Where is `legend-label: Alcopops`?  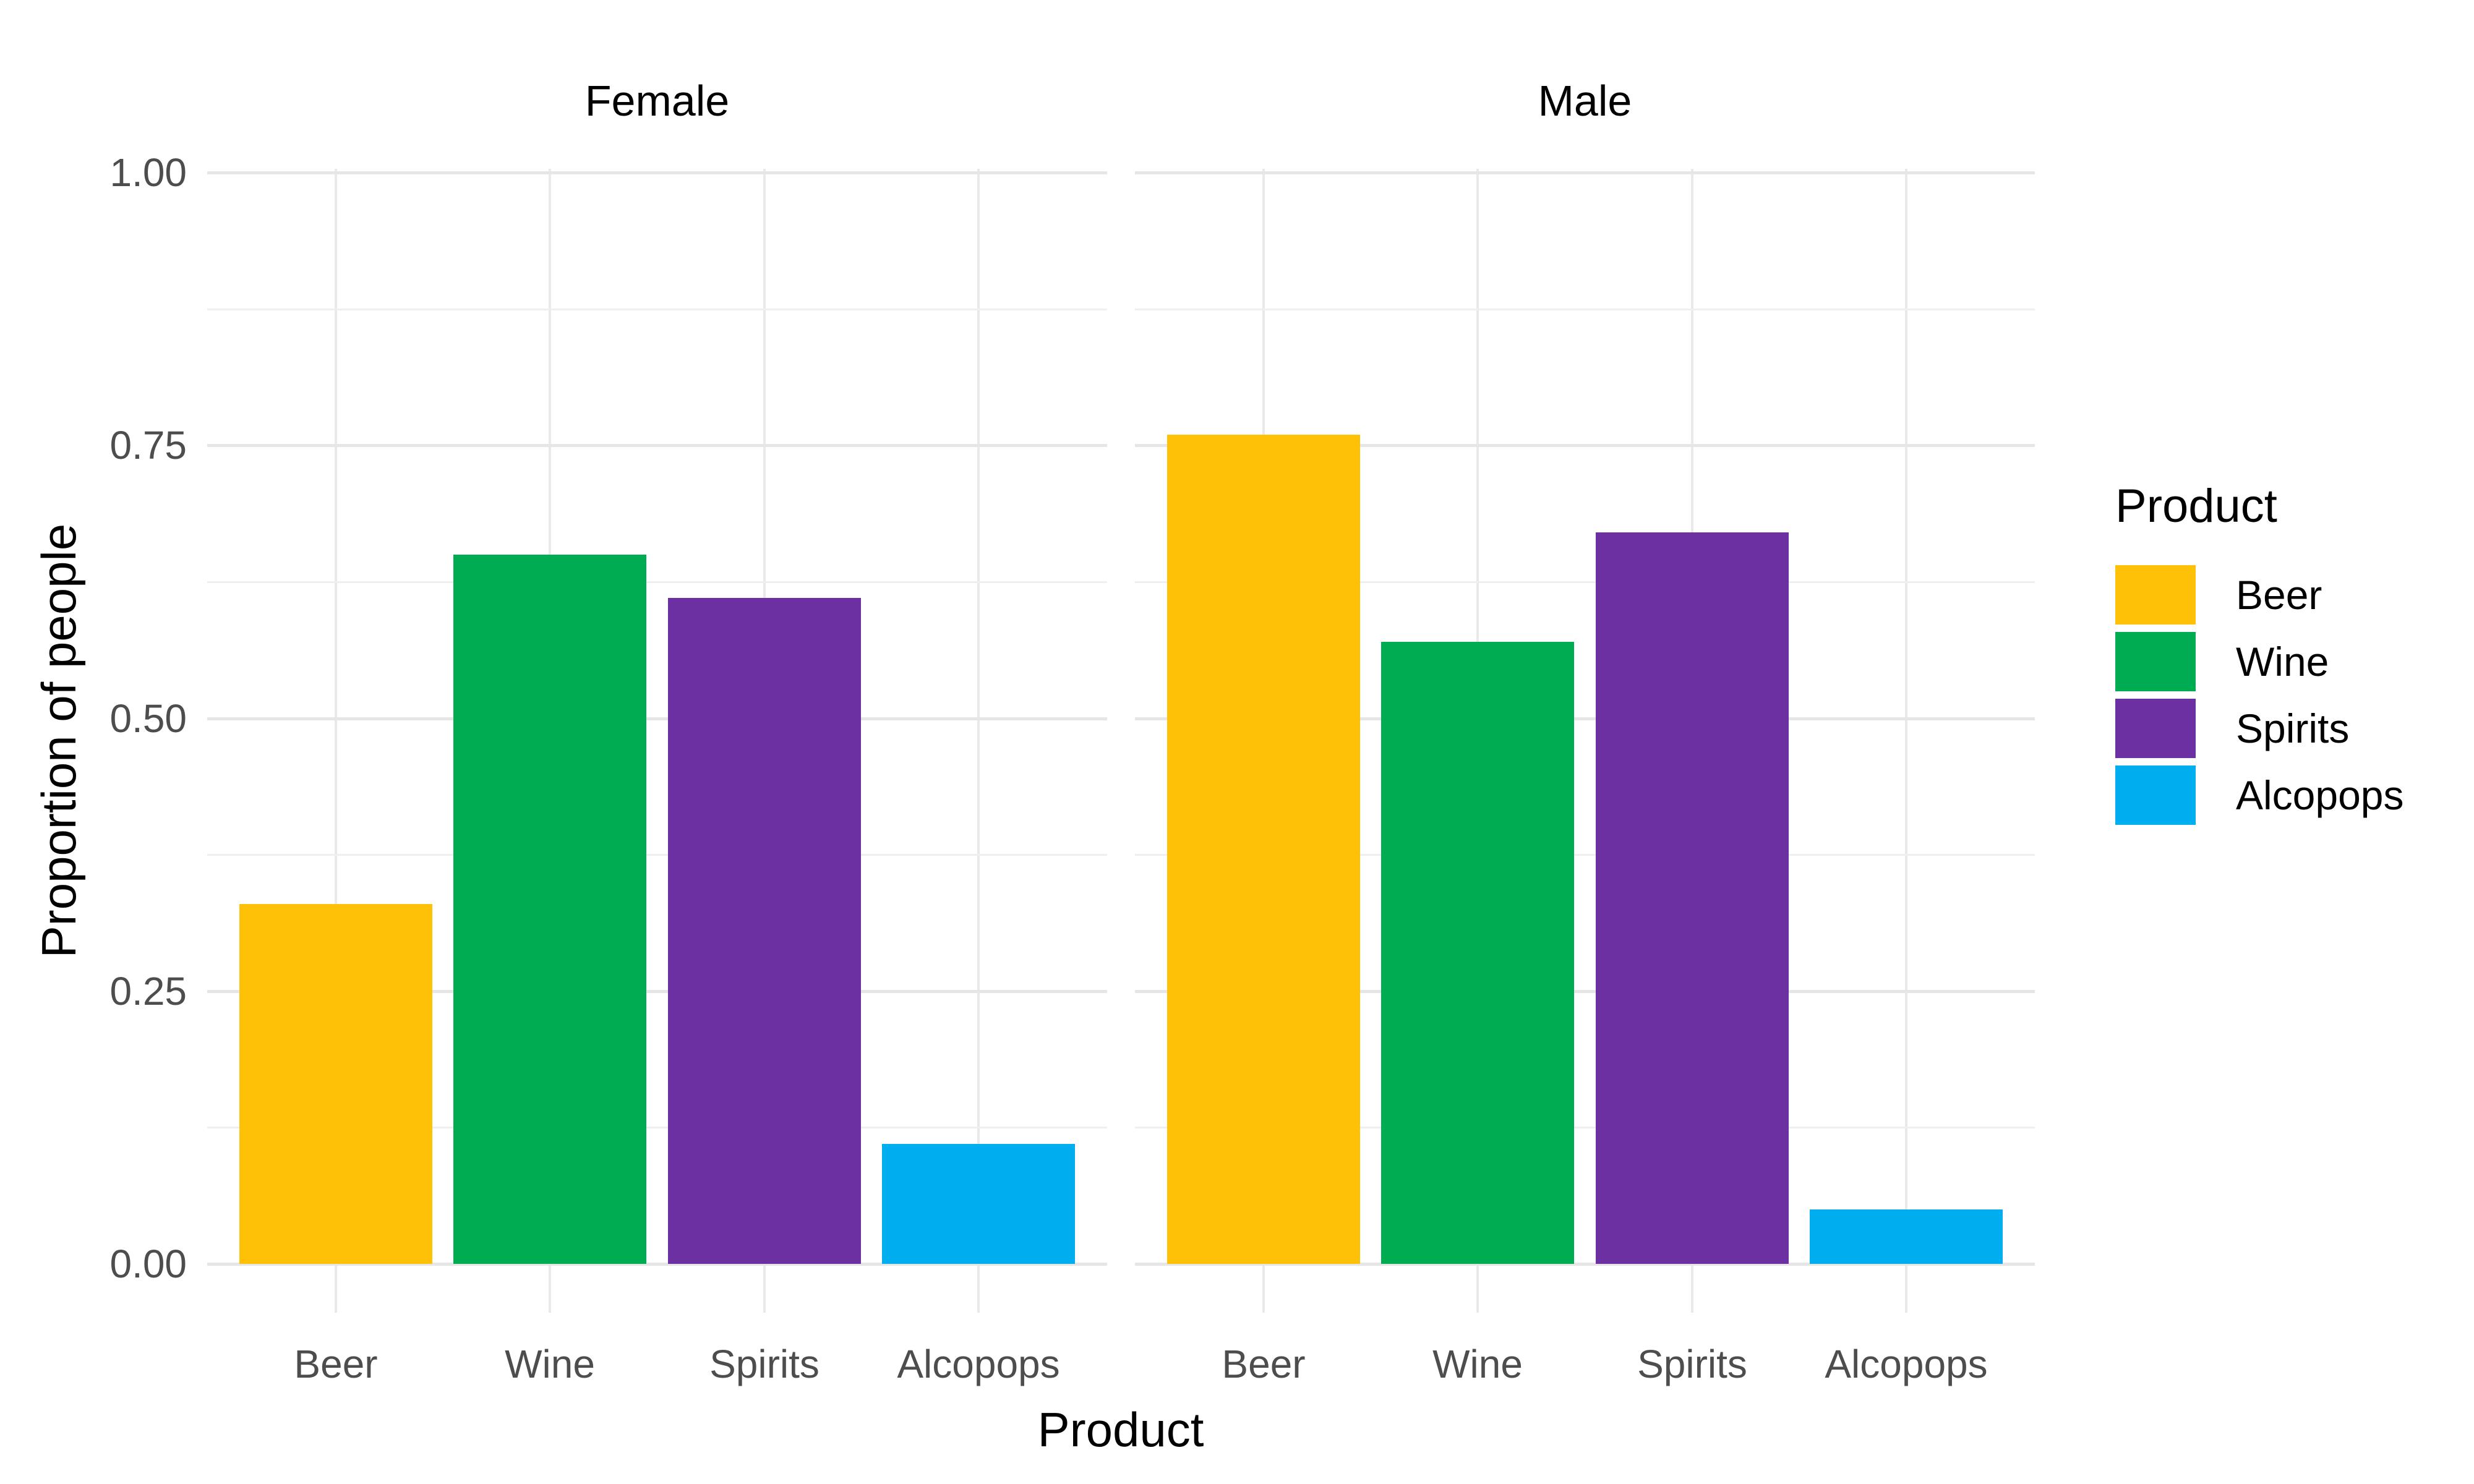 legend-label: Alcopops is located at coordinates (2320, 795).